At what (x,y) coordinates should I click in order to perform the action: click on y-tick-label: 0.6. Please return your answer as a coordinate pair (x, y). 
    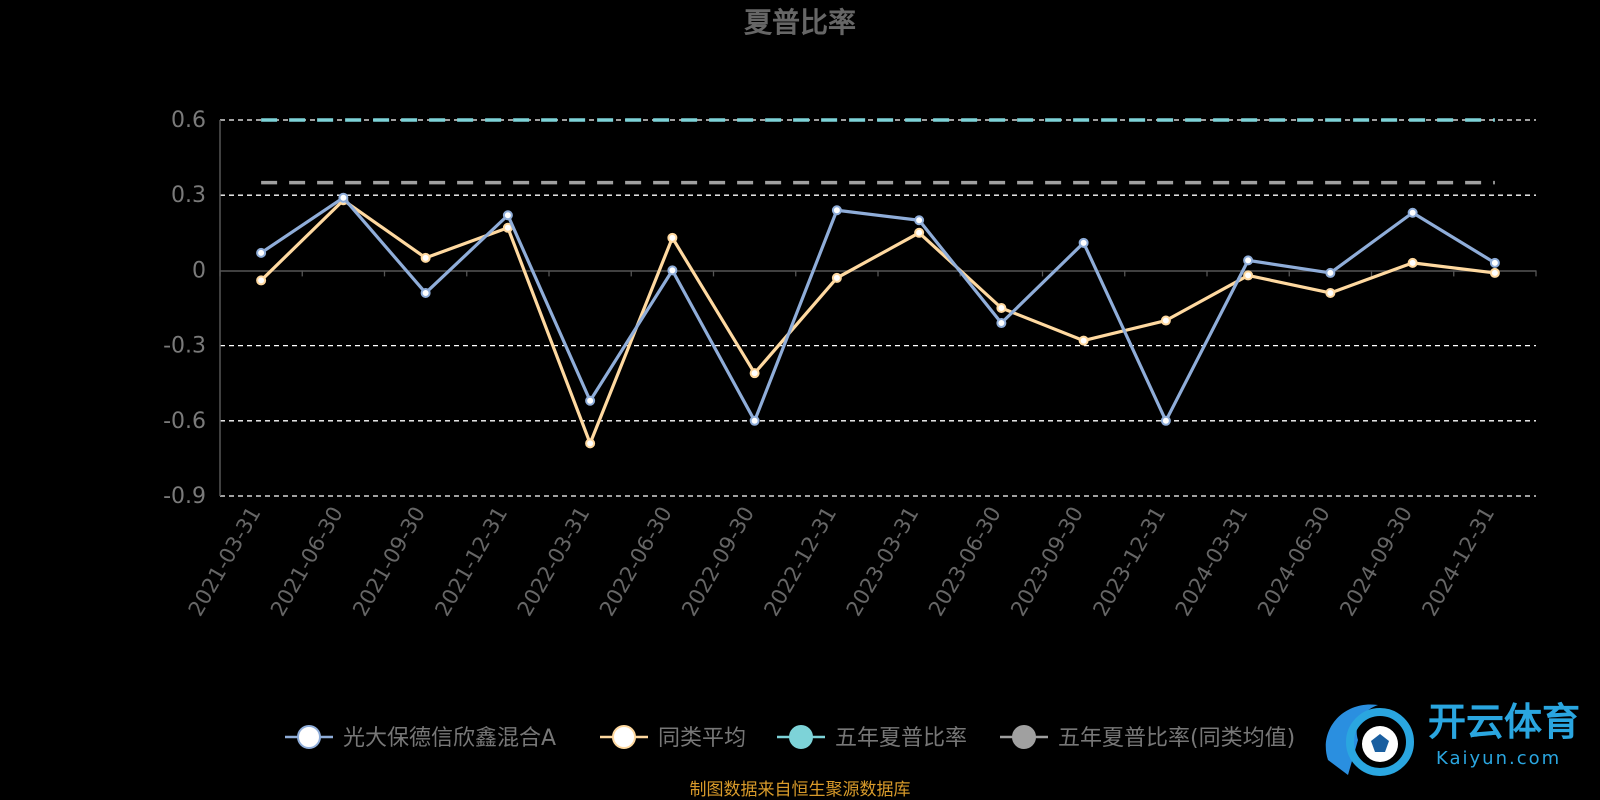
    Looking at the image, I should click on (188, 120).